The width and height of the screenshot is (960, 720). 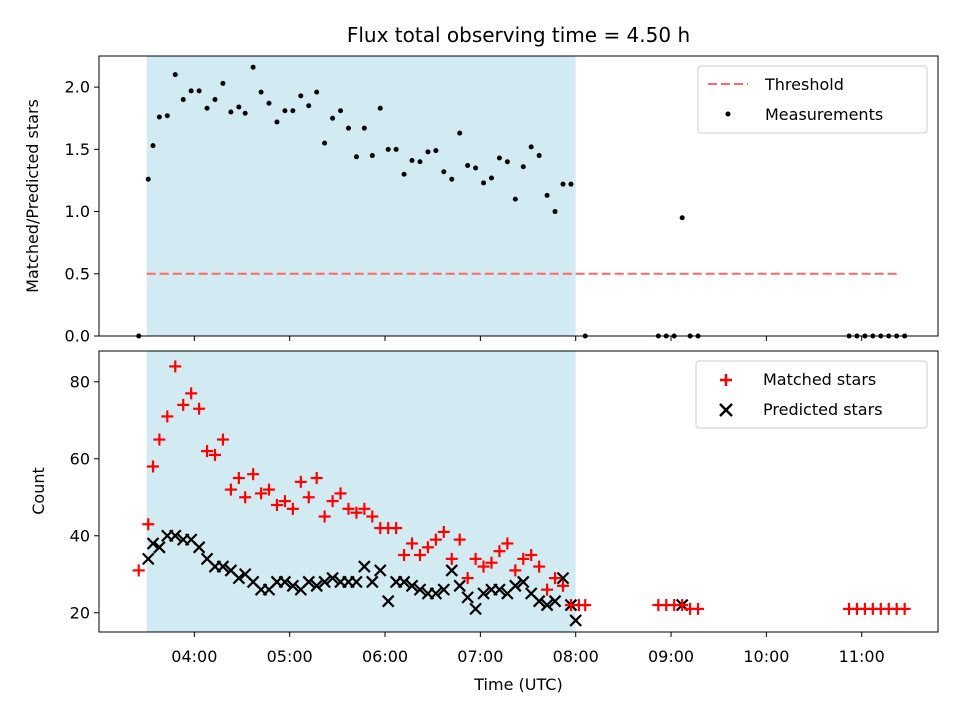 I want to click on predicted-legend-label: Predicted stars, so click(x=823, y=409).